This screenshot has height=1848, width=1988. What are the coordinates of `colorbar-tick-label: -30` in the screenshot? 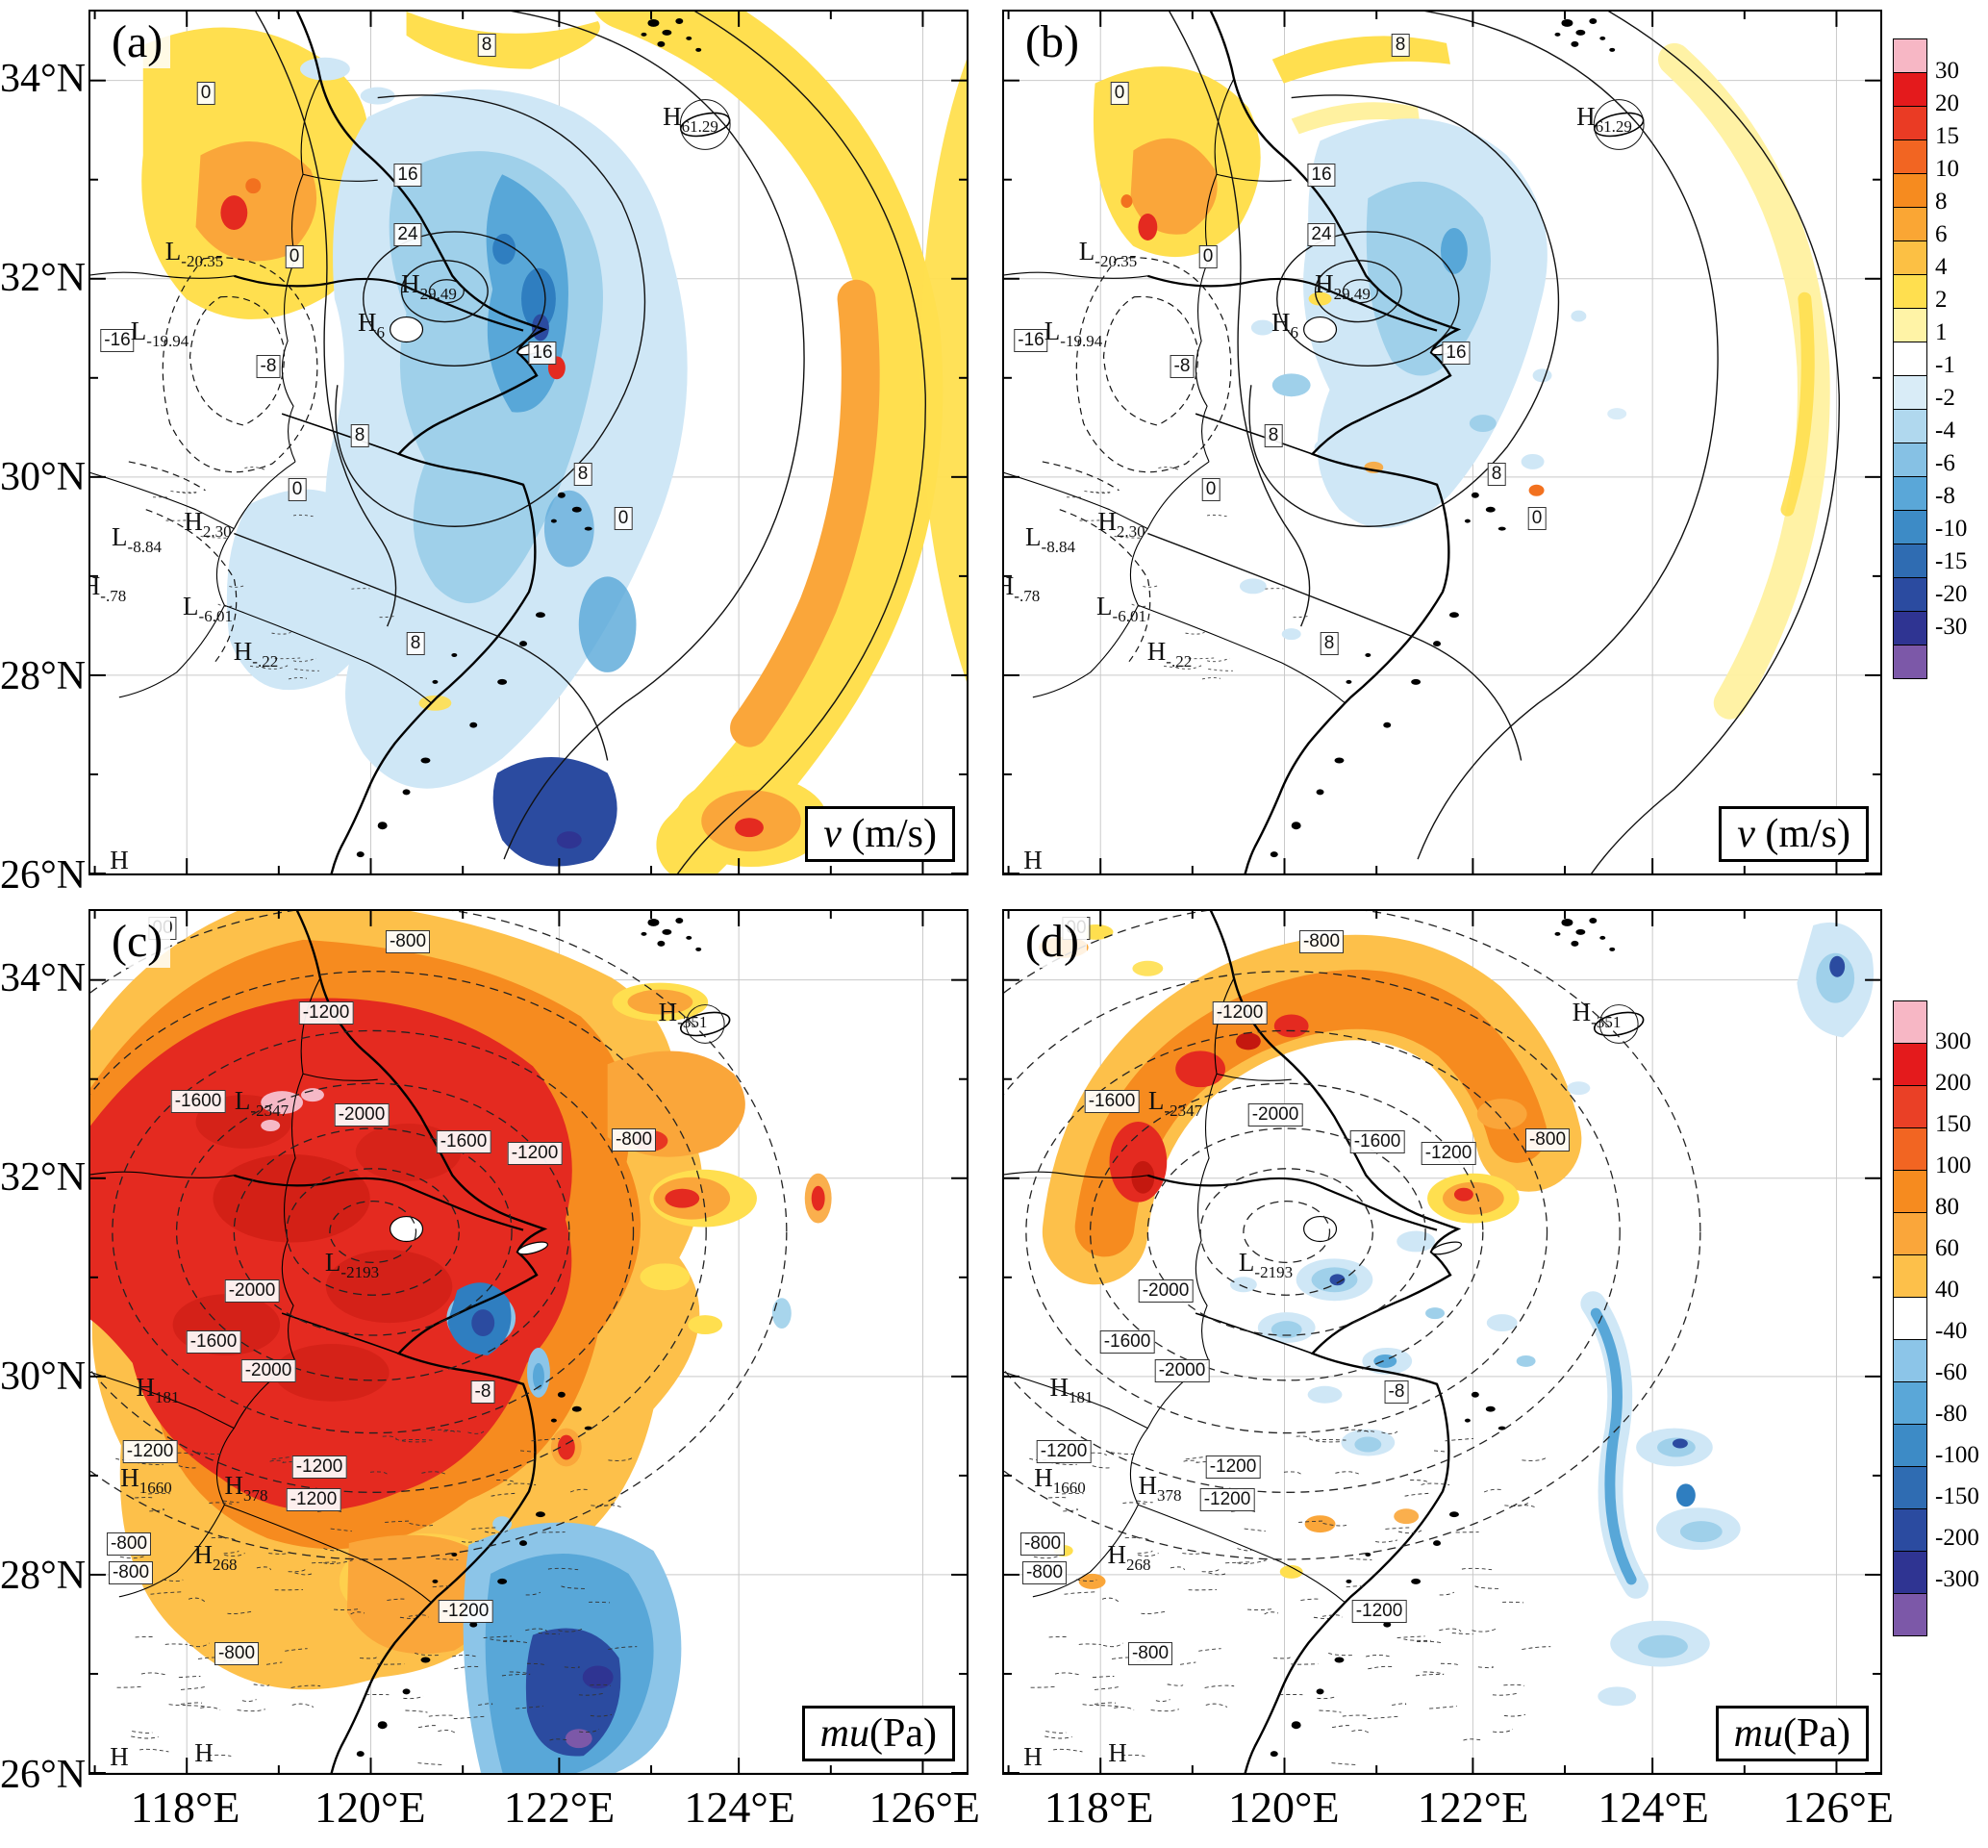 It's located at (1951, 627).